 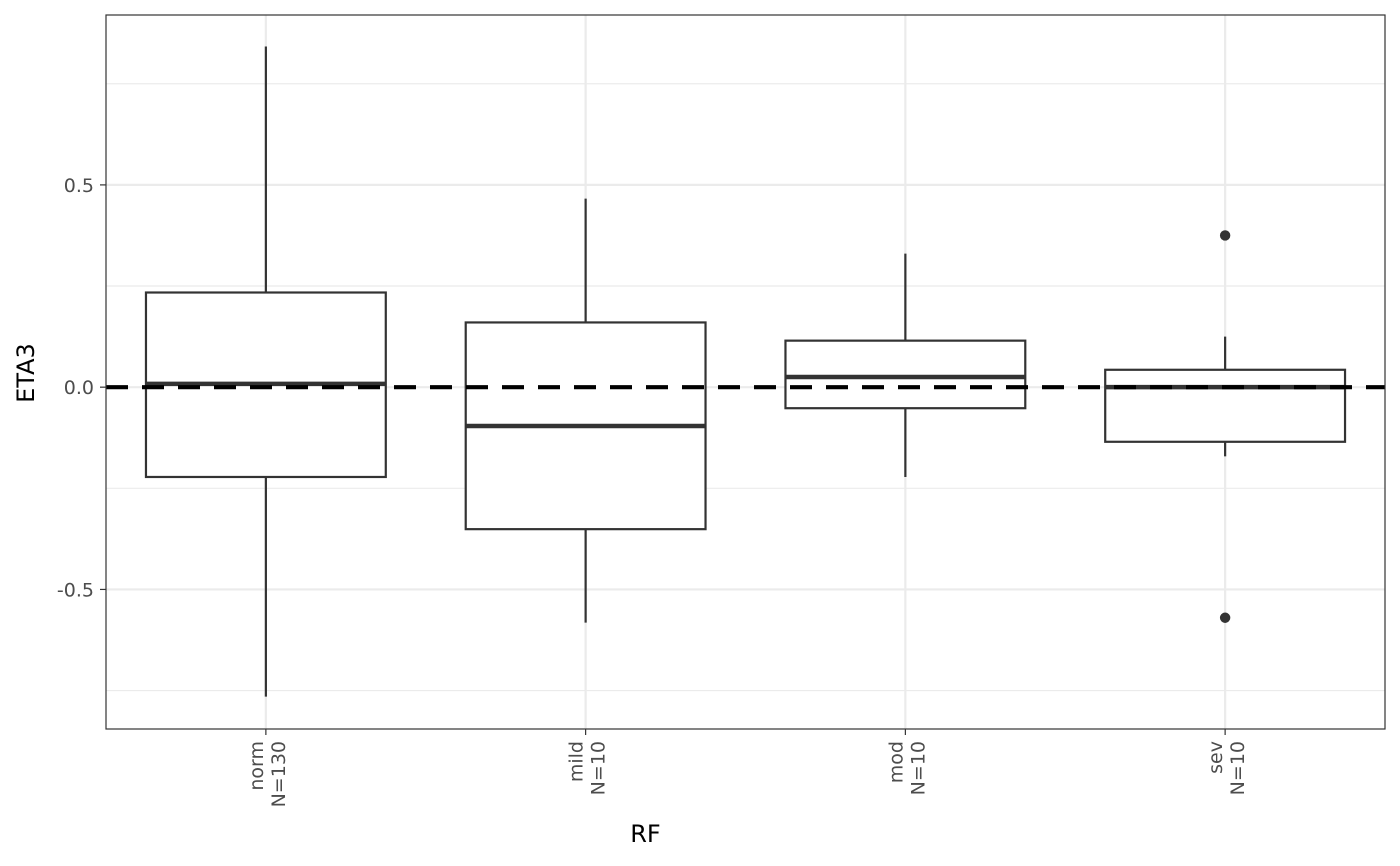 I want to click on y-axis-title: ETA3, so click(x=26, y=373).